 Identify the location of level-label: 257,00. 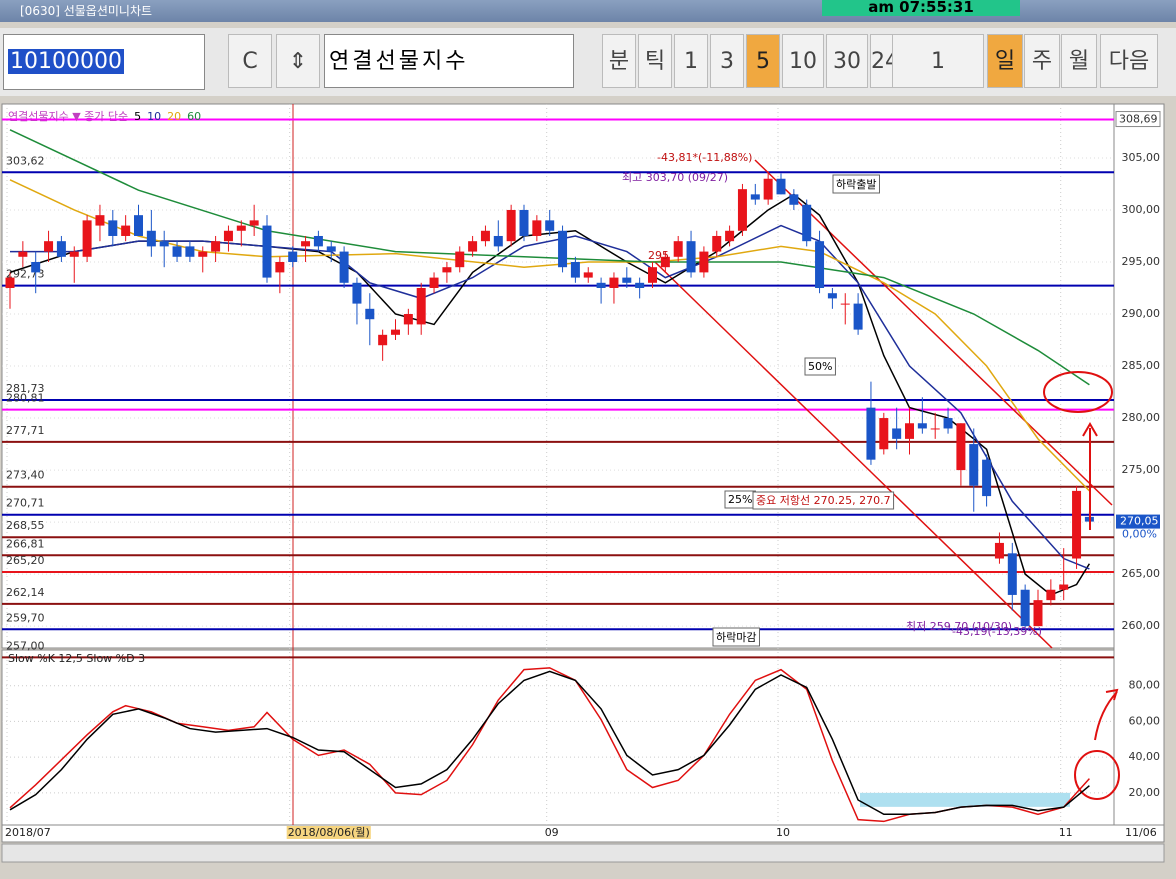
(25, 645).